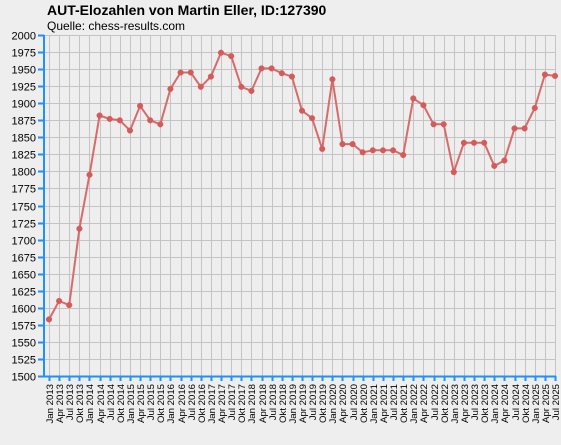 The image size is (561, 445). I want to click on x-tick-label: Okt 2020, so click(364, 403).